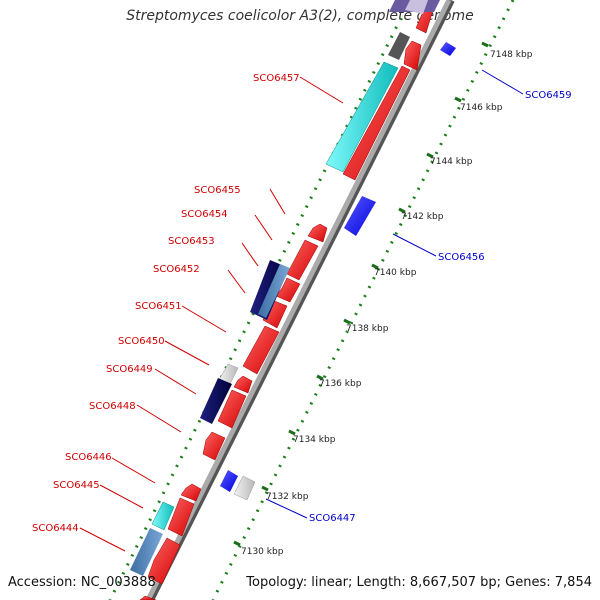 This screenshot has width=600, height=600. Describe the element at coordinates (422, 217) in the screenshot. I see `kbp-label: 7142 kbp` at that location.